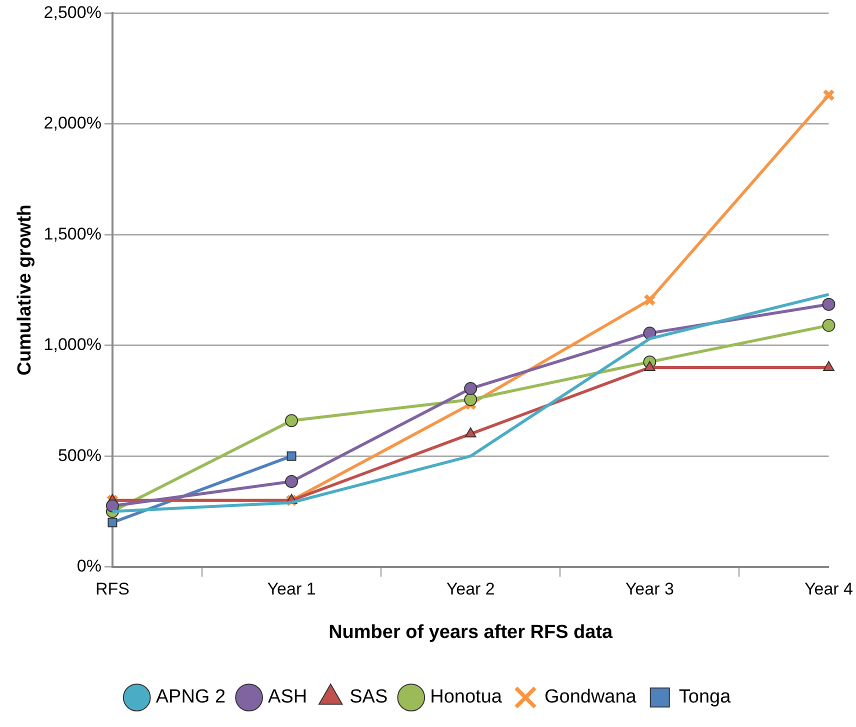 The width and height of the screenshot is (856, 727). What do you see at coordinates (191, 697) in the screenshot?
I see `legend-label: APNG 2` at bounding box center [191, 697].